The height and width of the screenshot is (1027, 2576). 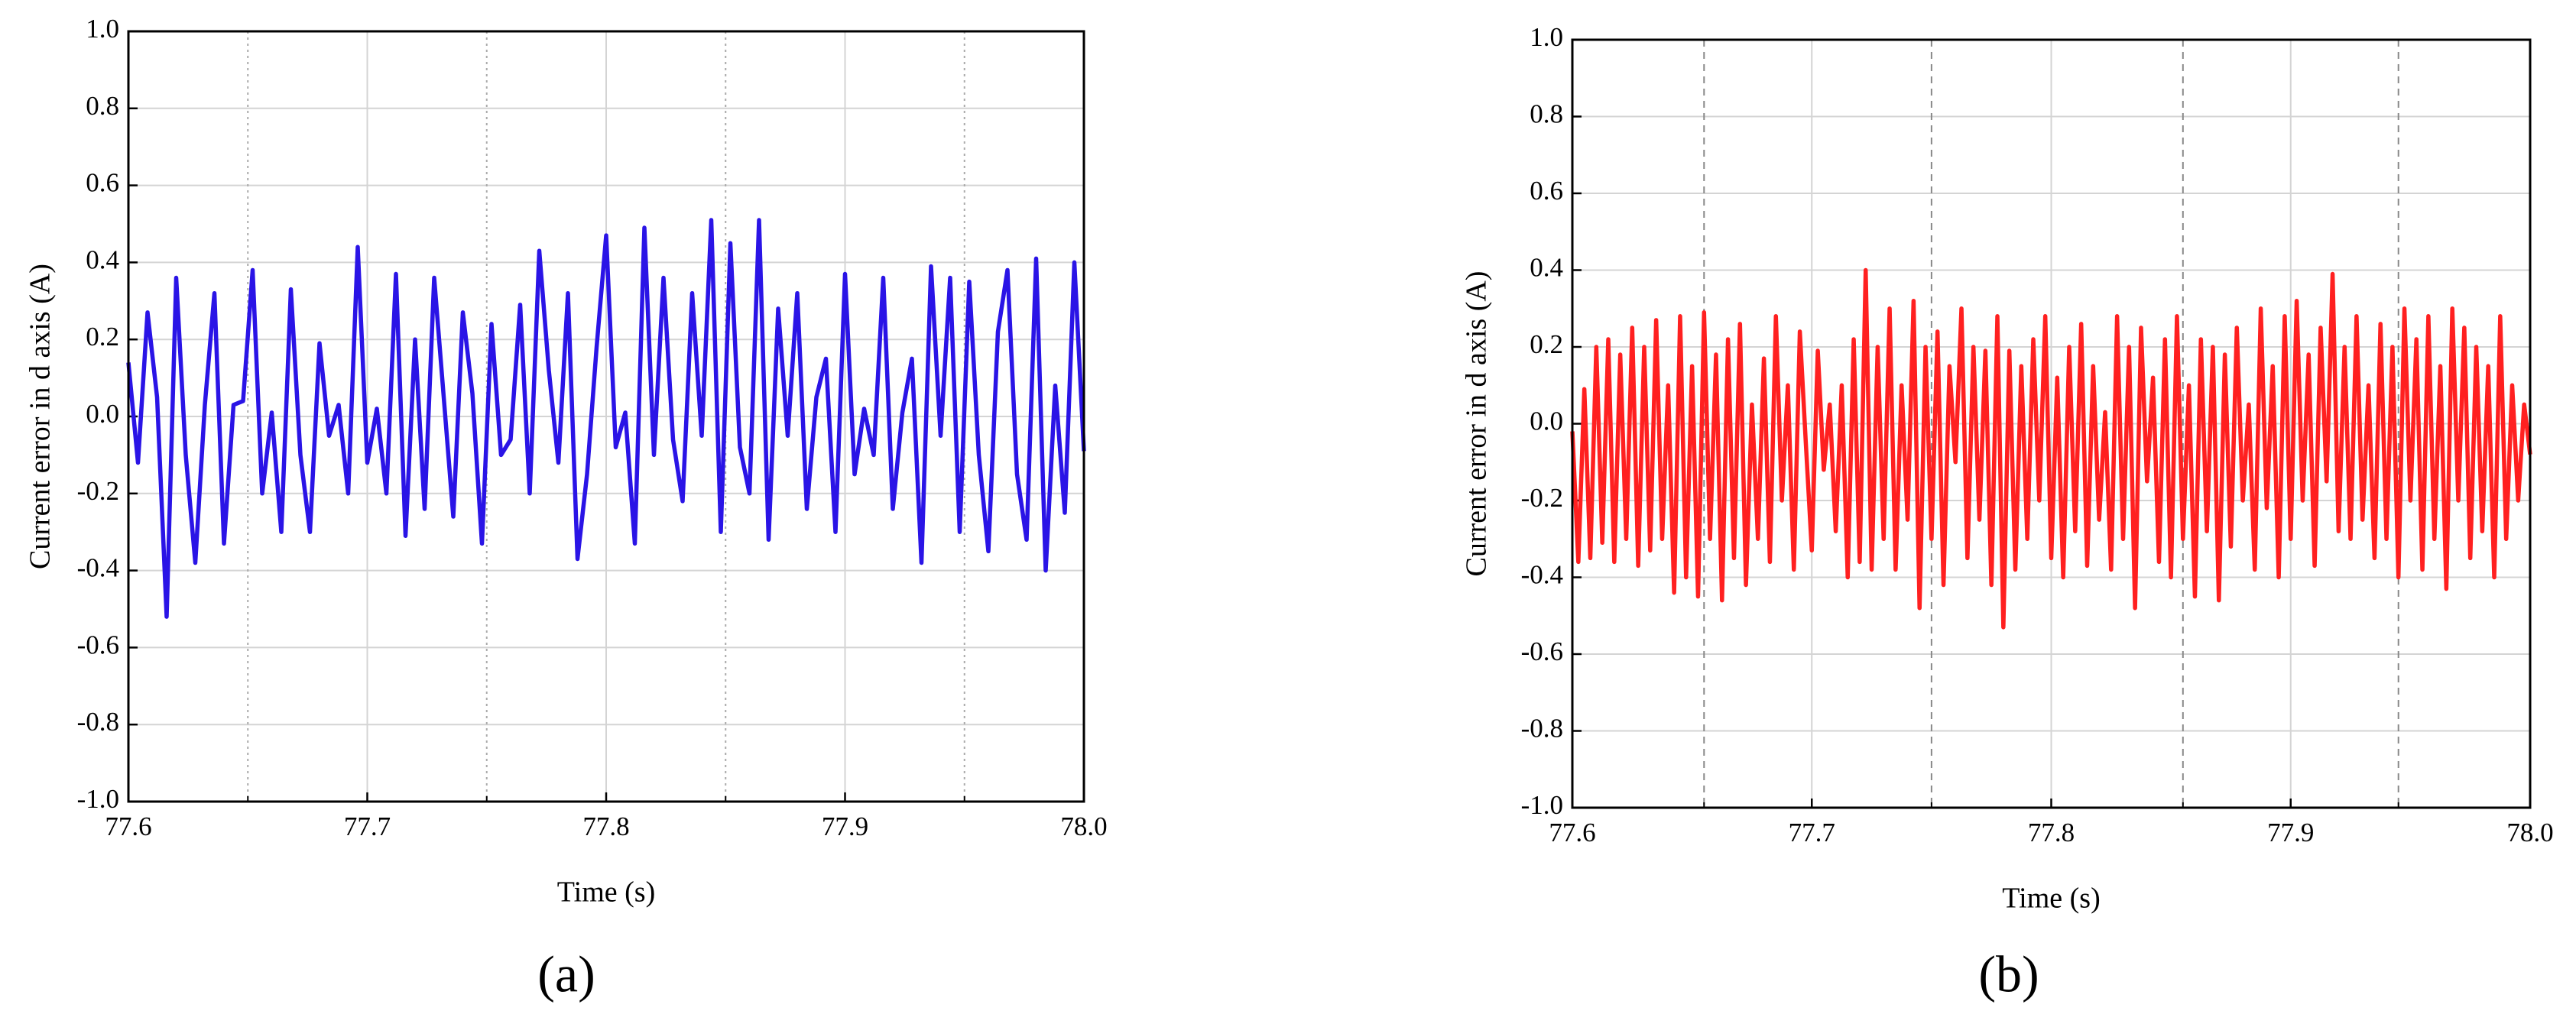 I want to click on panel-label: (b), so click(x=2008, y=974).